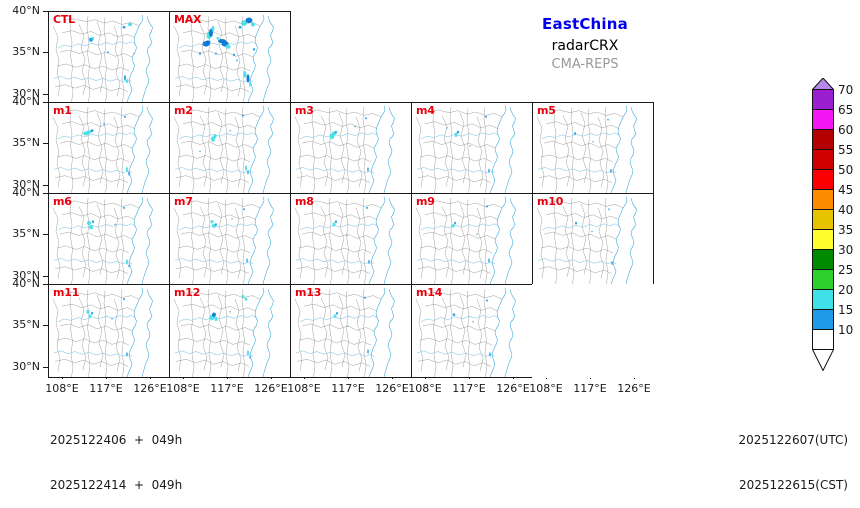 The width and height of the screenshot is (860, 508). Describe the element at coordinates (304, 110) in the screenshot. I see `panel-label: m3` at that location.